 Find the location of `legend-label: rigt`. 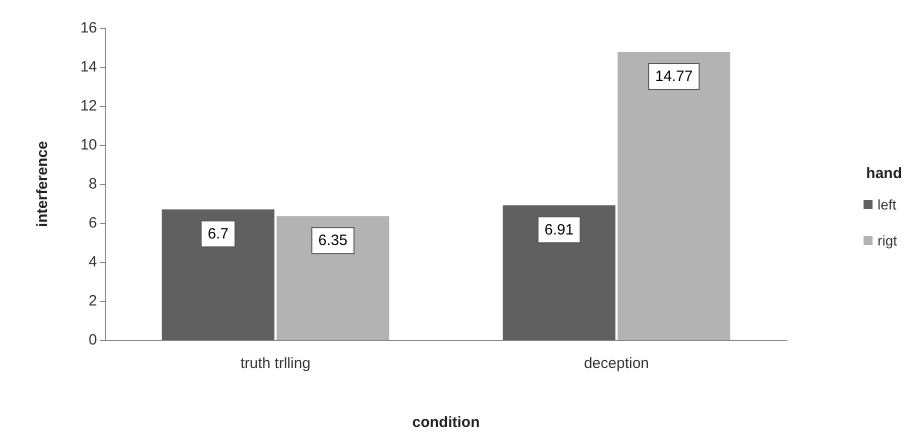

legend-label: rigt is located at coordinates (888, 240).